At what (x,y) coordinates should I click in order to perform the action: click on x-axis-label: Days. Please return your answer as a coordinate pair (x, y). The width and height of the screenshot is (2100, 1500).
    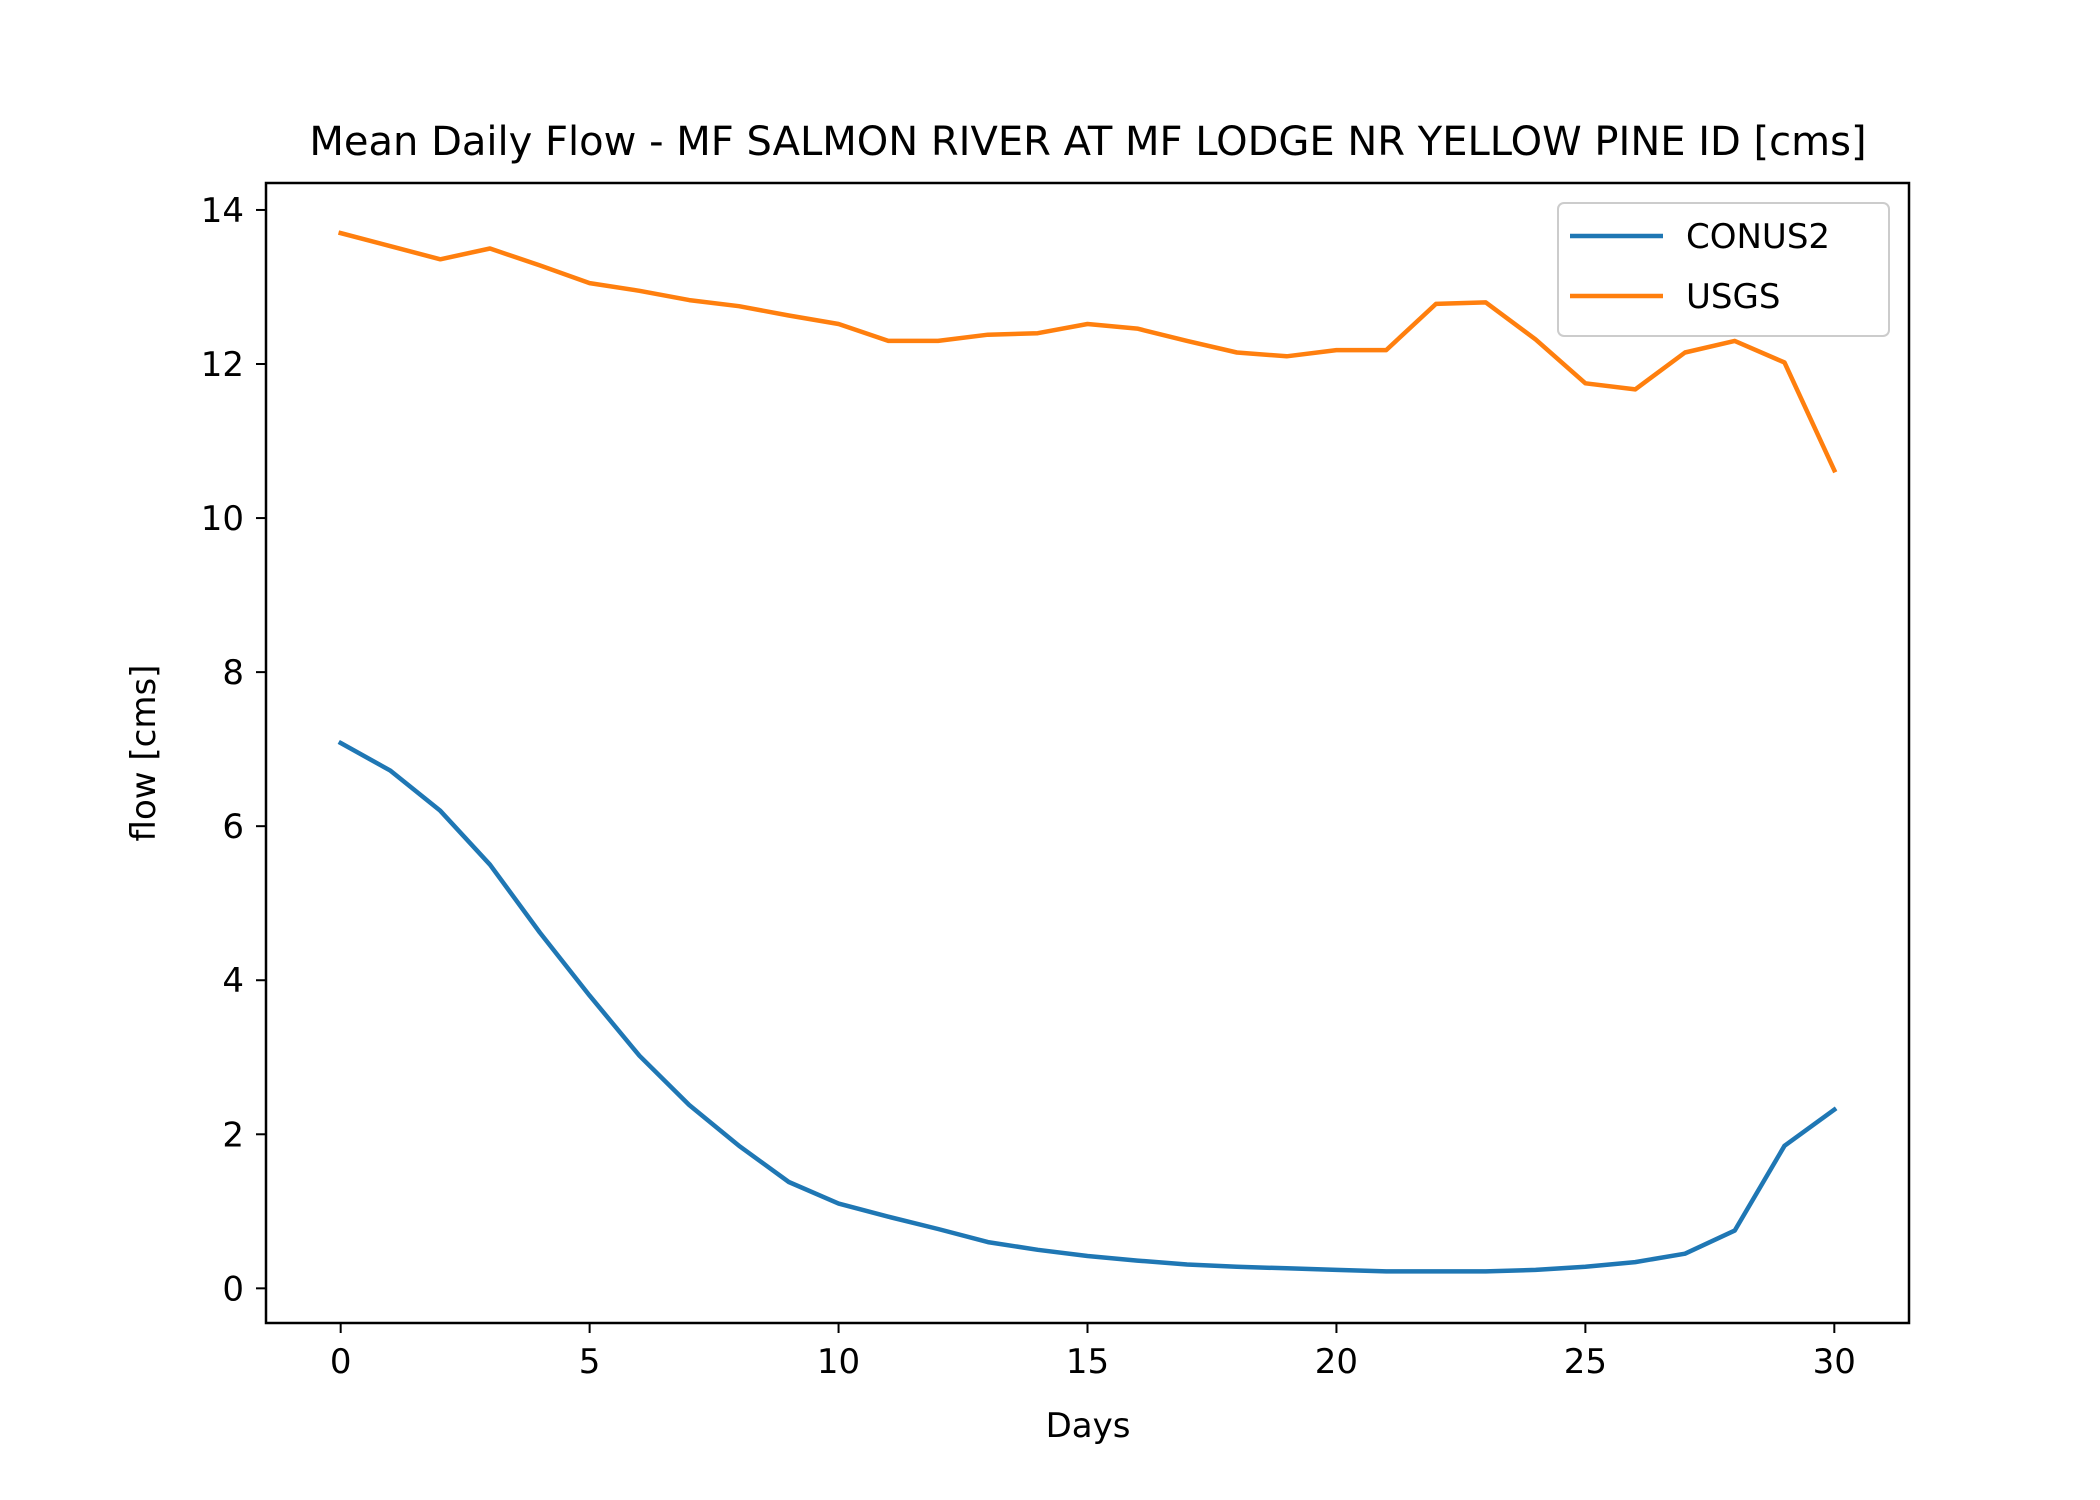
    Looking at the image, I should click on (1088, 1426).